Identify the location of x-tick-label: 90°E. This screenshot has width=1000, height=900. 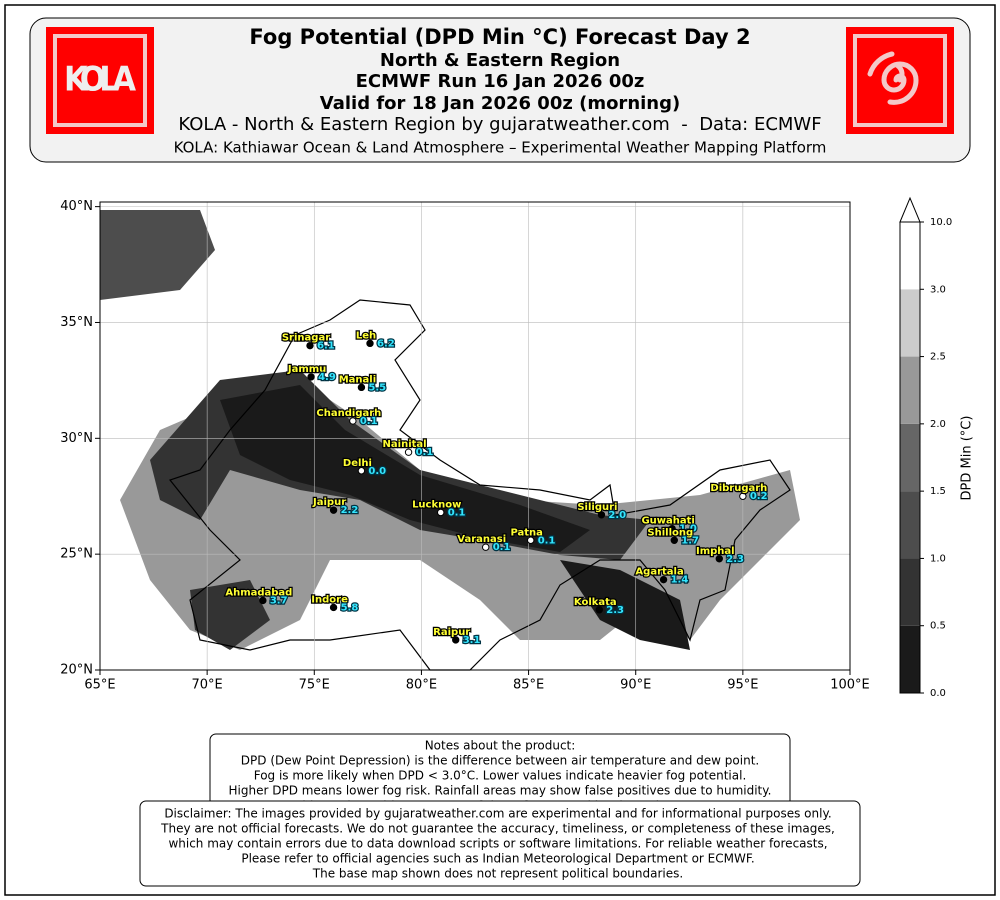
(635, 685).